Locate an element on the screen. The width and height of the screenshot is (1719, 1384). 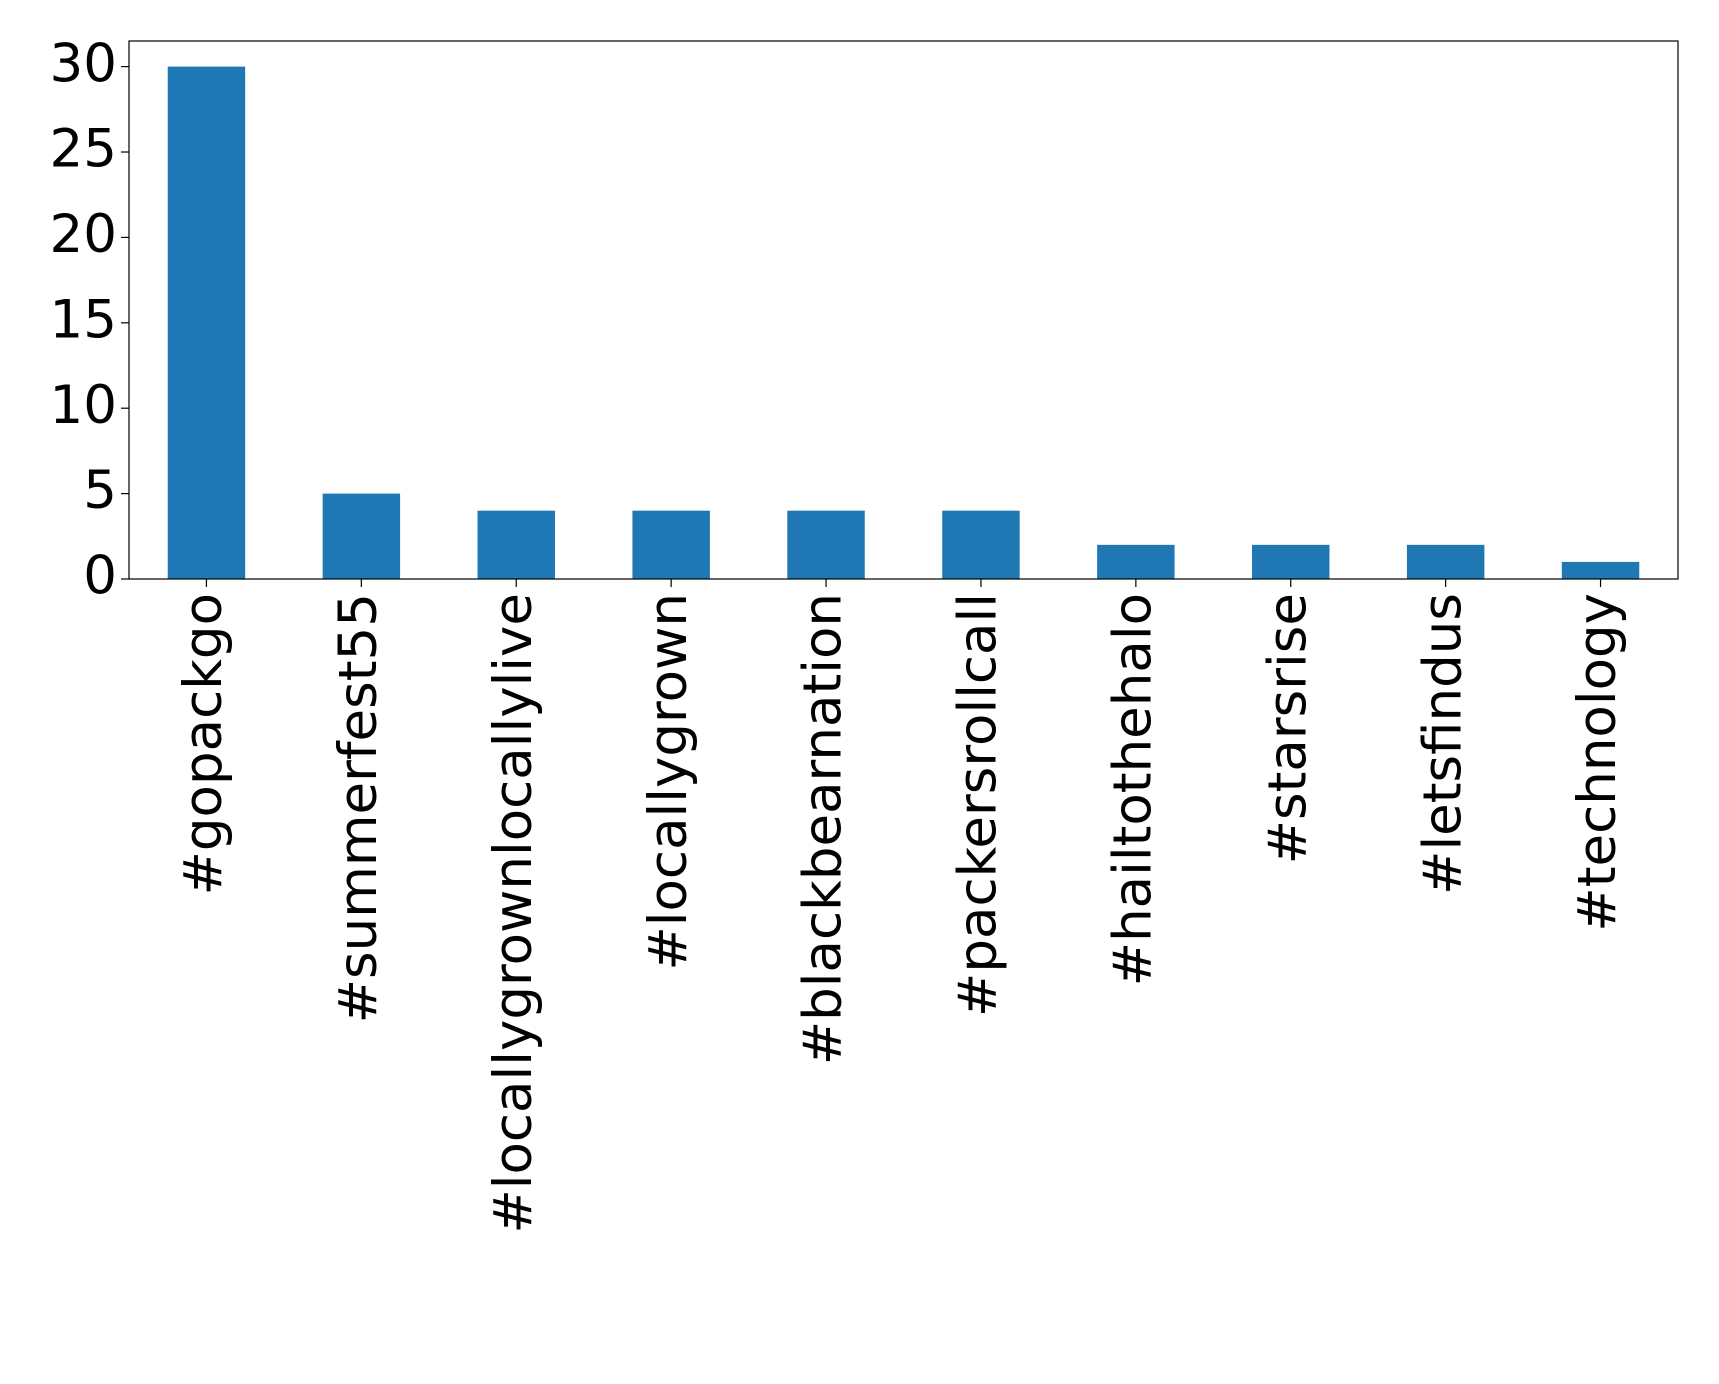
x-tick-label: #gopackgo is located at coordinates (203, 744).